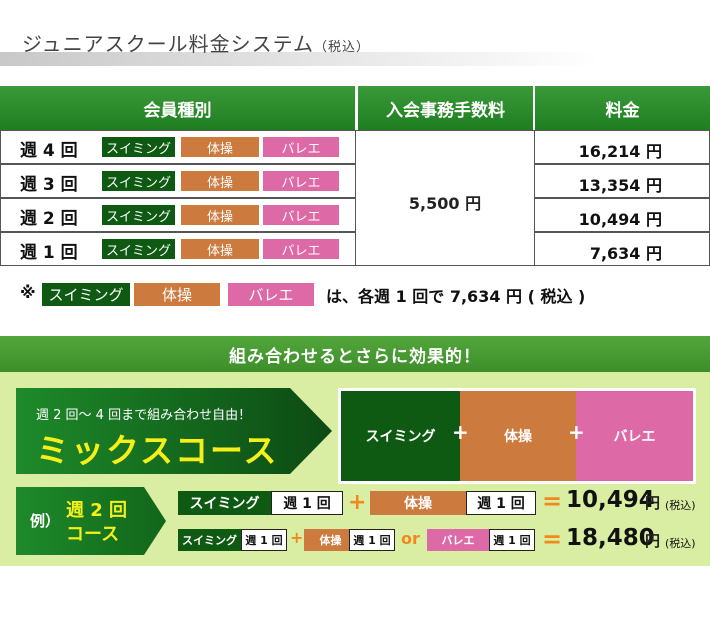 This screenshot has height=635, width=710. I want to click on mix-swim: スイミング, so click(400, 436).